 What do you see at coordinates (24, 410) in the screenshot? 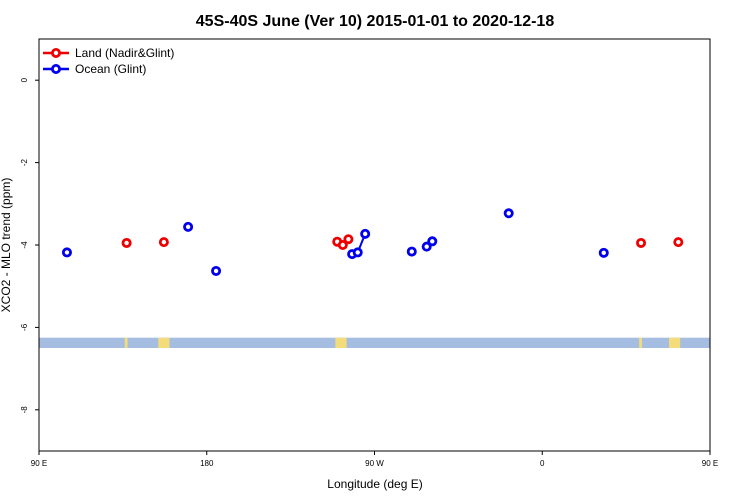
I see `y-tick-label: -8` at bounding box center [24, 410].